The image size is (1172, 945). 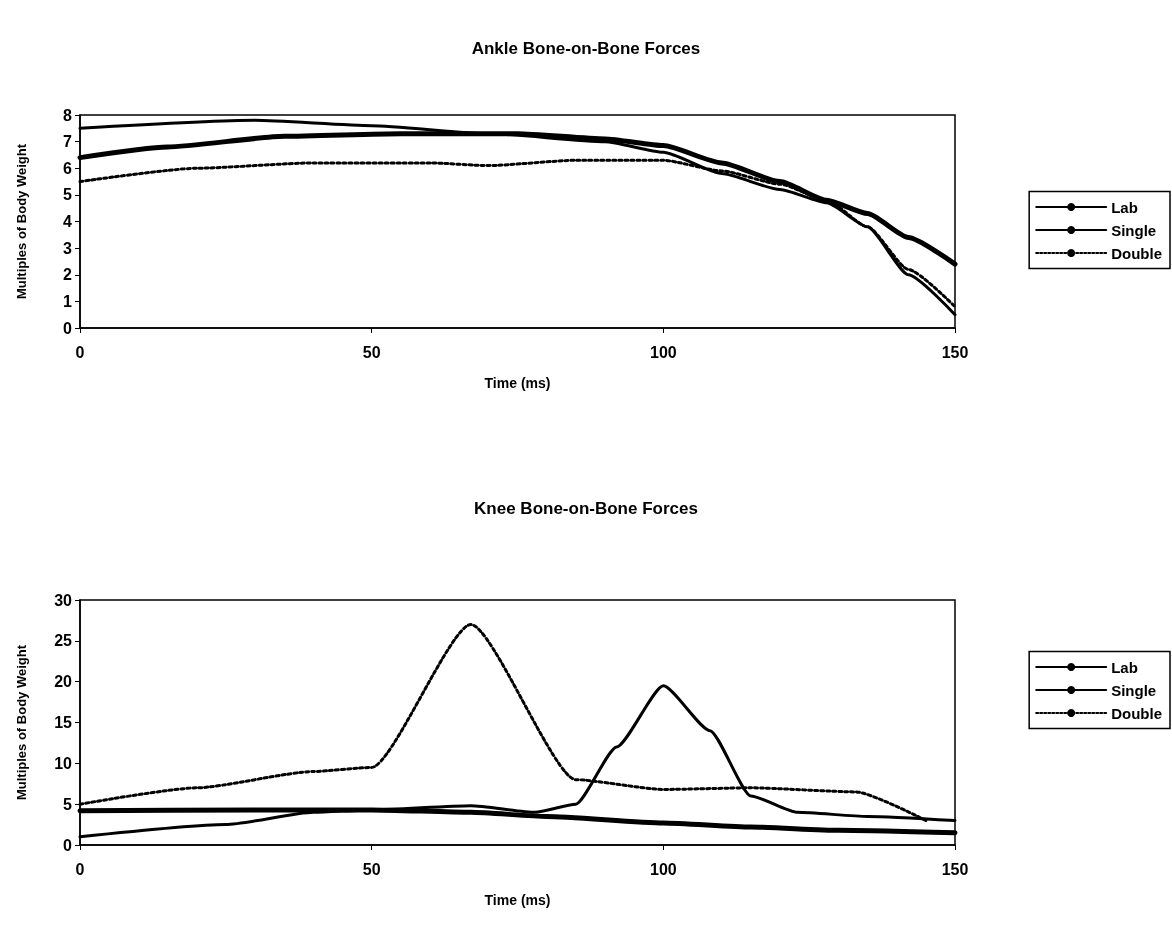 I want to click on y-tick-label: 30, so click(x=63, y=600).